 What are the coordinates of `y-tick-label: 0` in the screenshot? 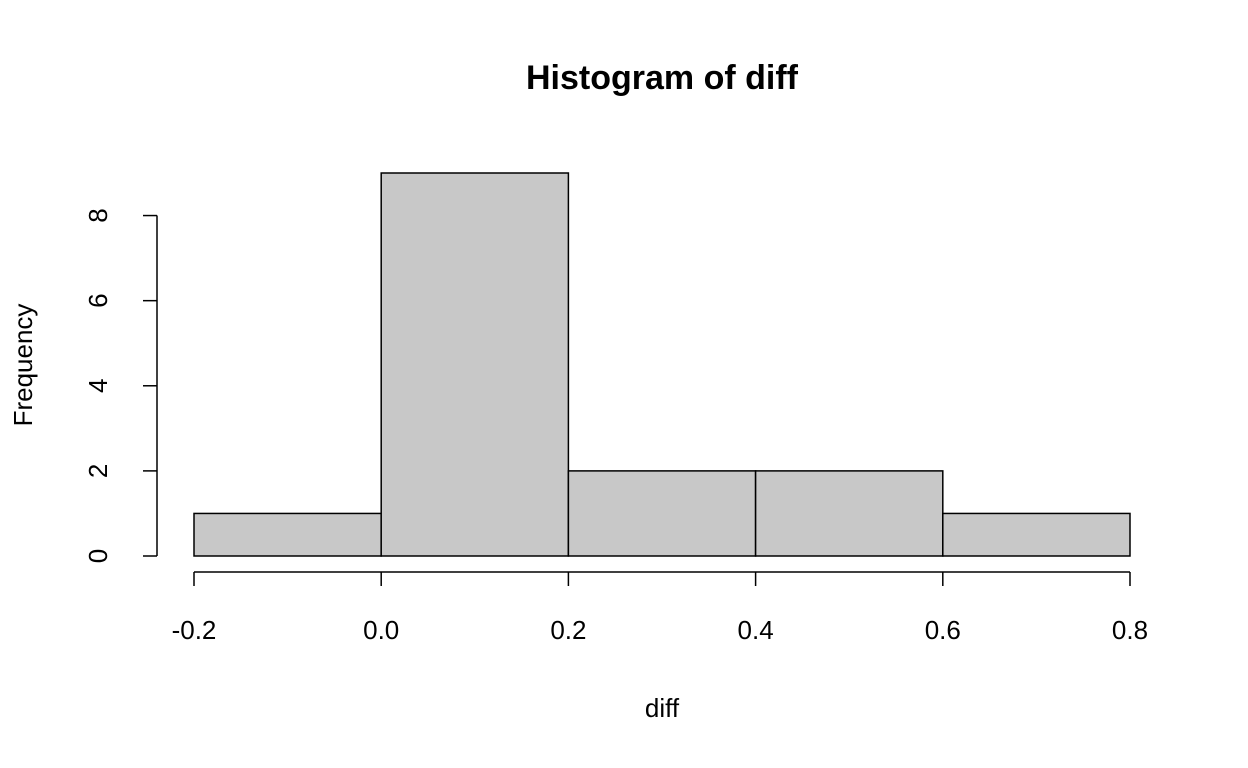 It's located at (98, 556).